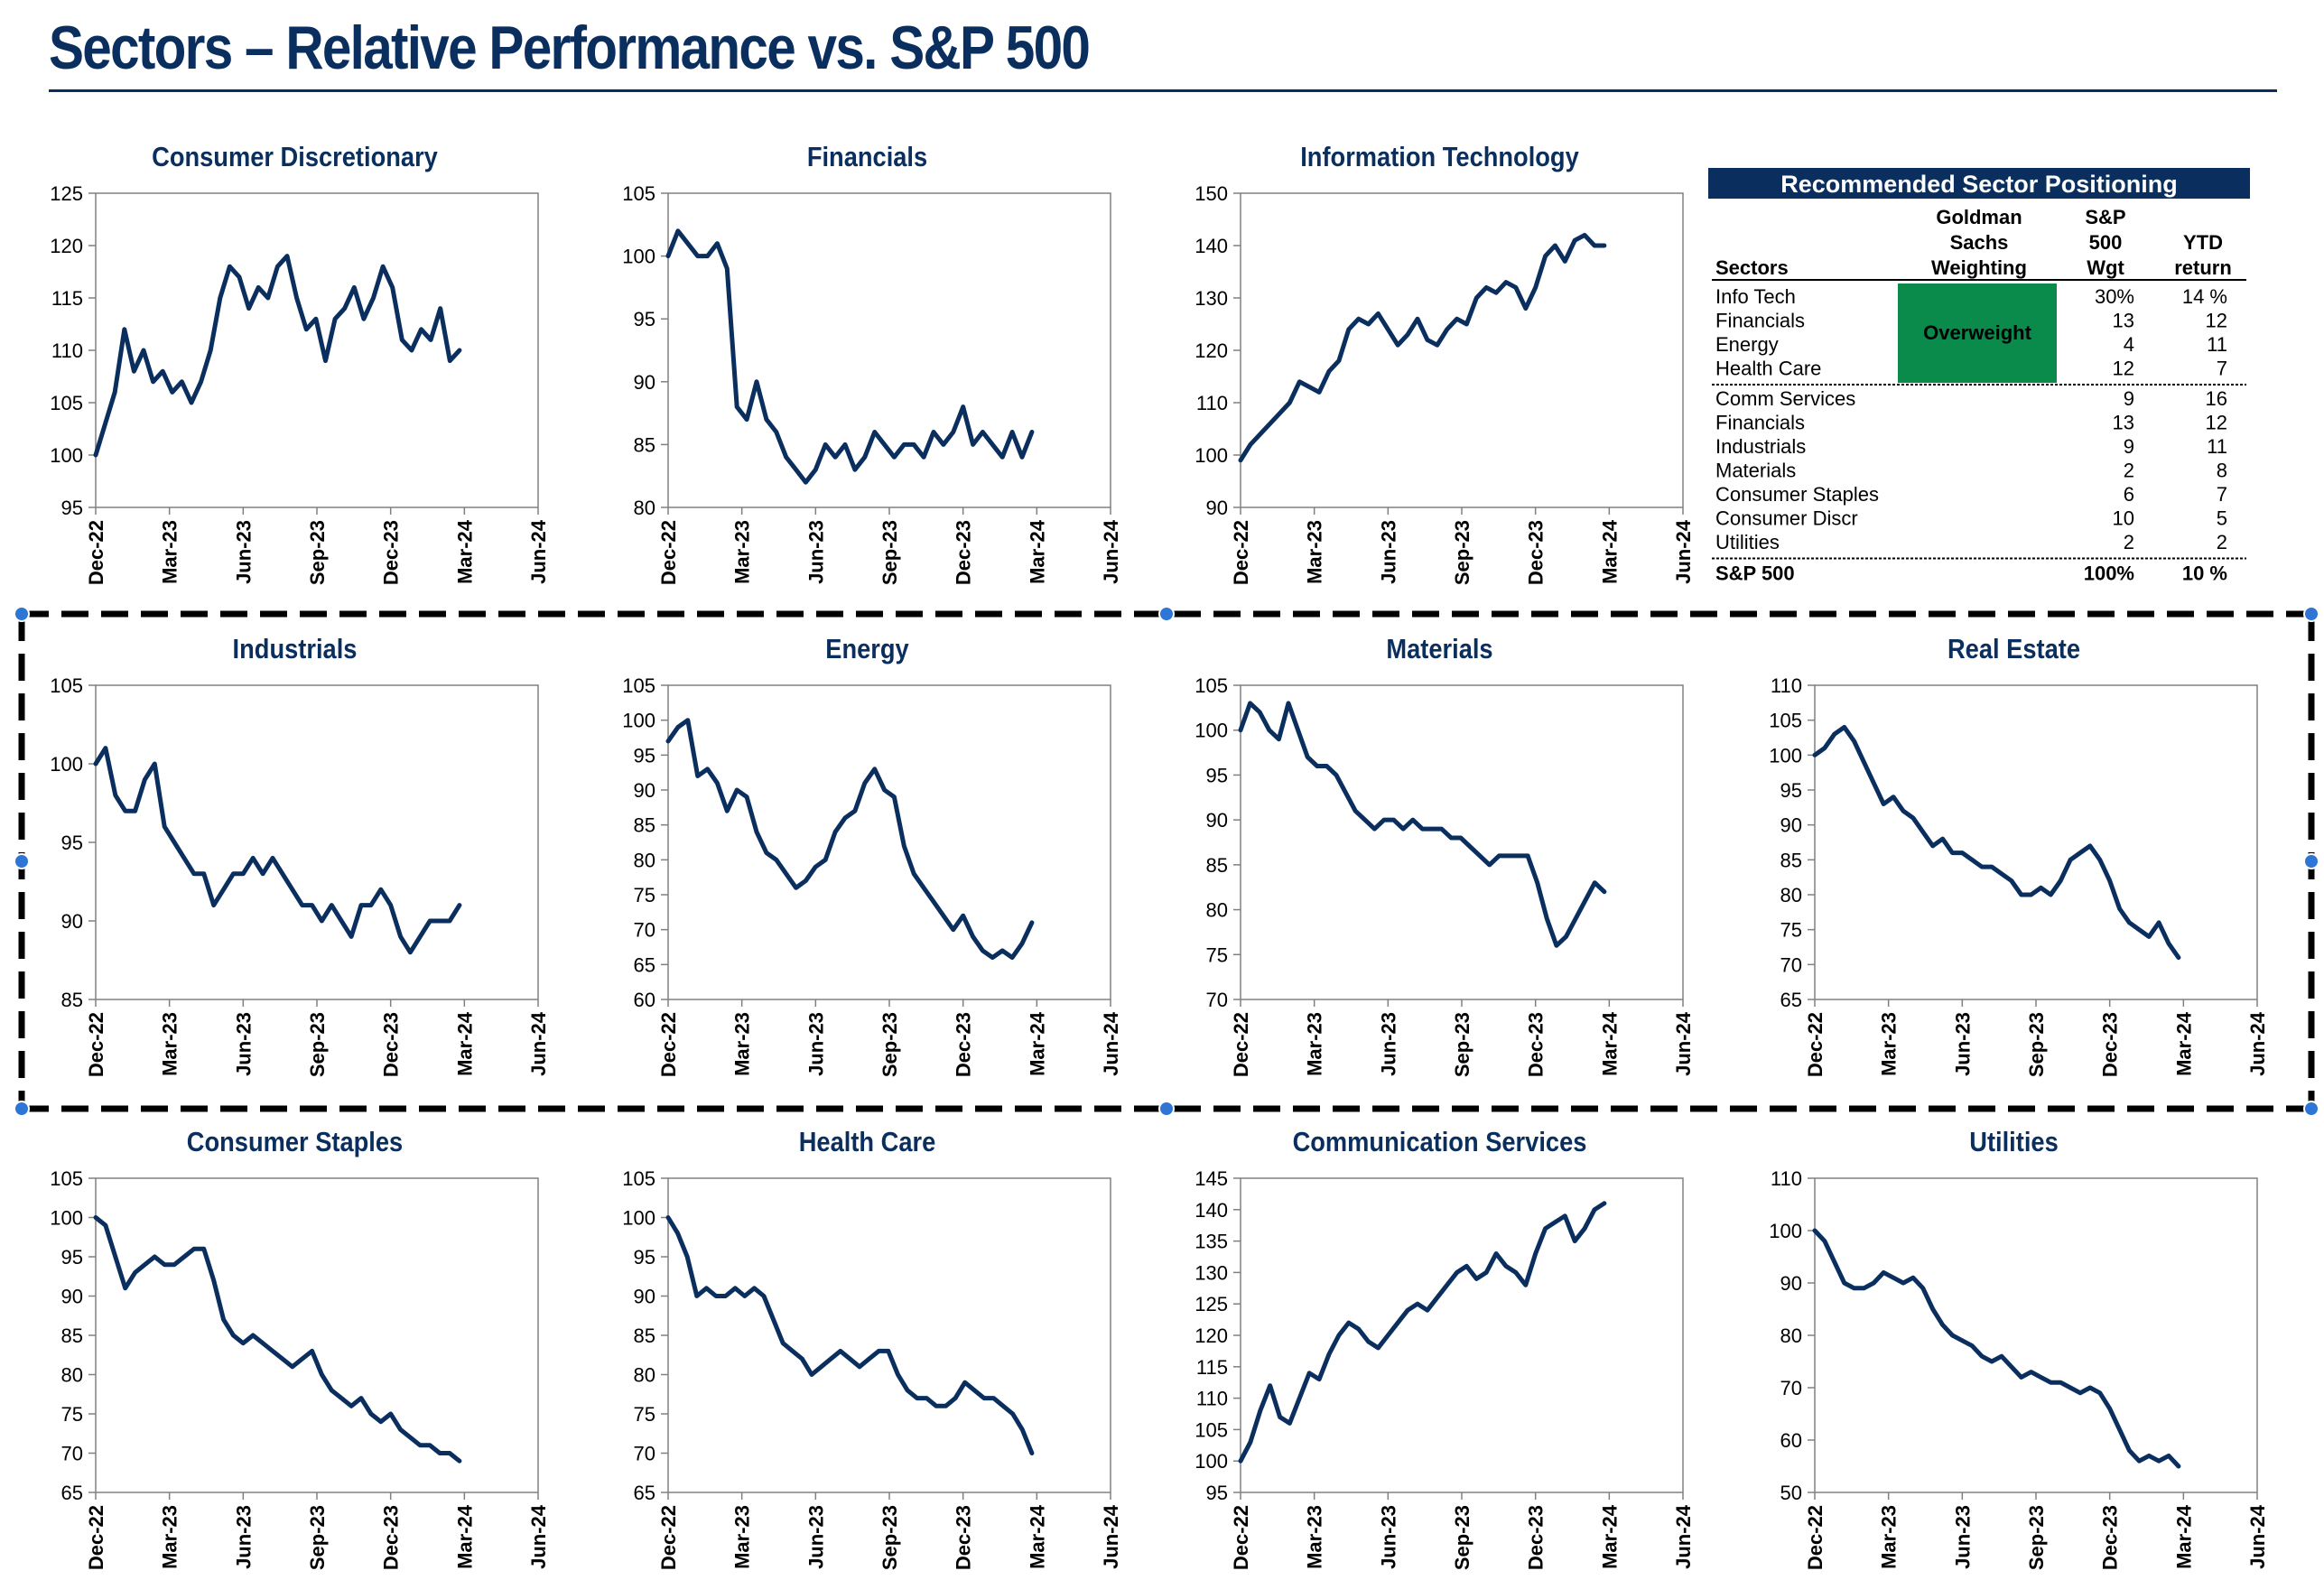 This screenshot has width=2324, height=1580. What do you see at coordinates (2222, 542) in the screenshot?
I see `other-row-6-ytd: 2` at bounding box center [2222, 542].